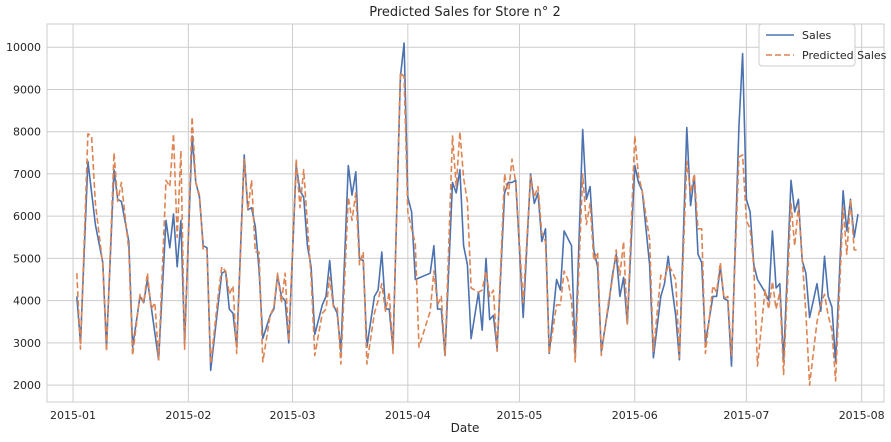  What do you see at coordinates (635, 415) in the screenshot?
I see `x-tick-label: 2015-06` at bounding box center [635, 415].